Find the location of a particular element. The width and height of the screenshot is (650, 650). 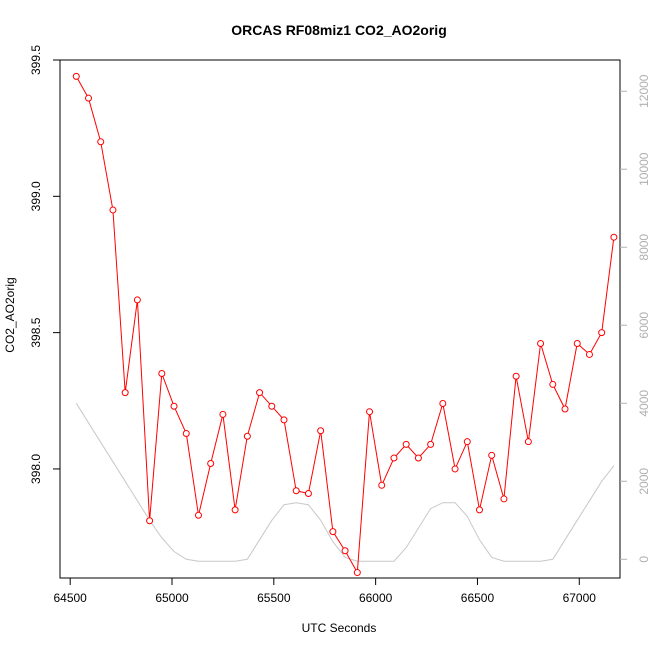

y2-tick-label: 10000 is located at coordinates (643, 169).